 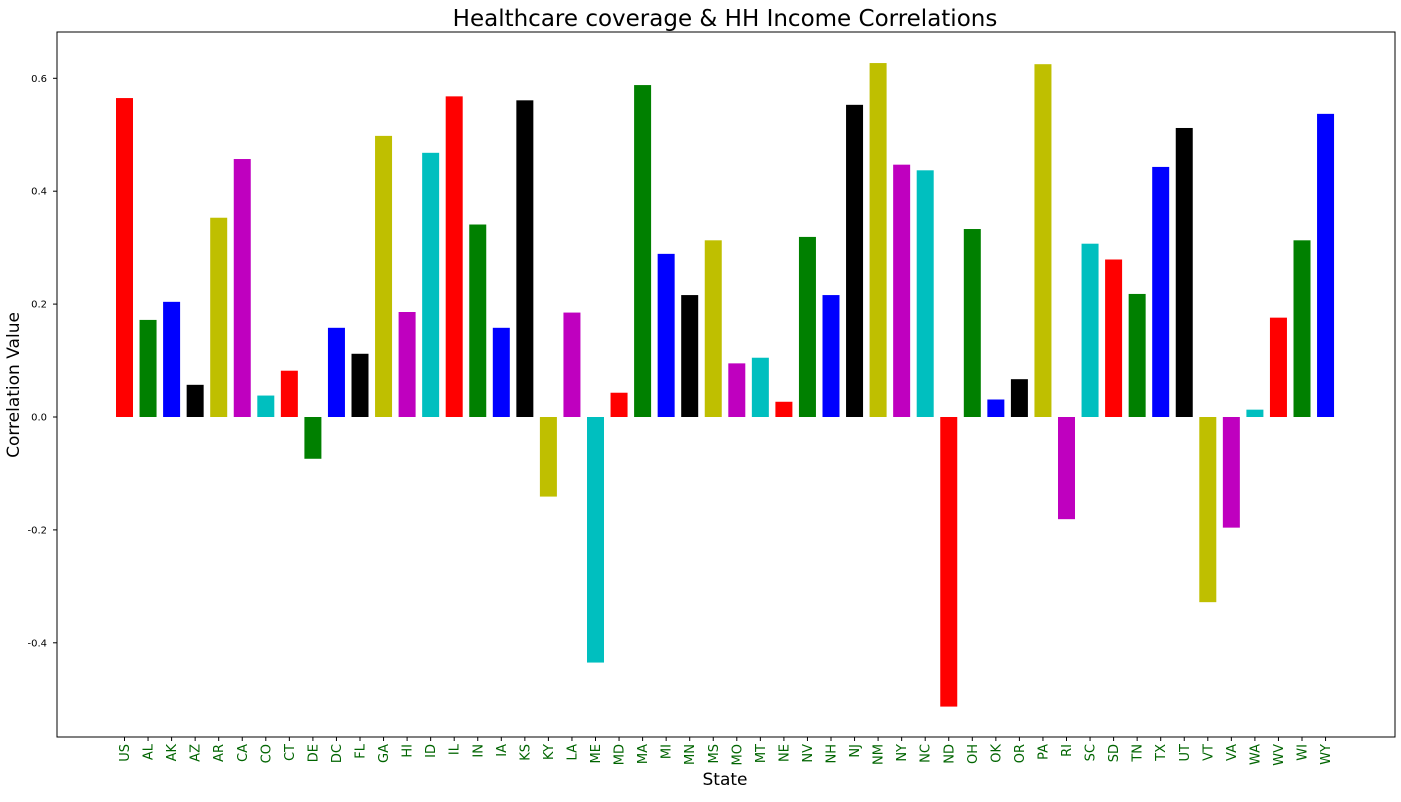 What do you see at coordinates (666, 335) in the screenshot?
I see `bar-mi` at bounding box center [666, 335].